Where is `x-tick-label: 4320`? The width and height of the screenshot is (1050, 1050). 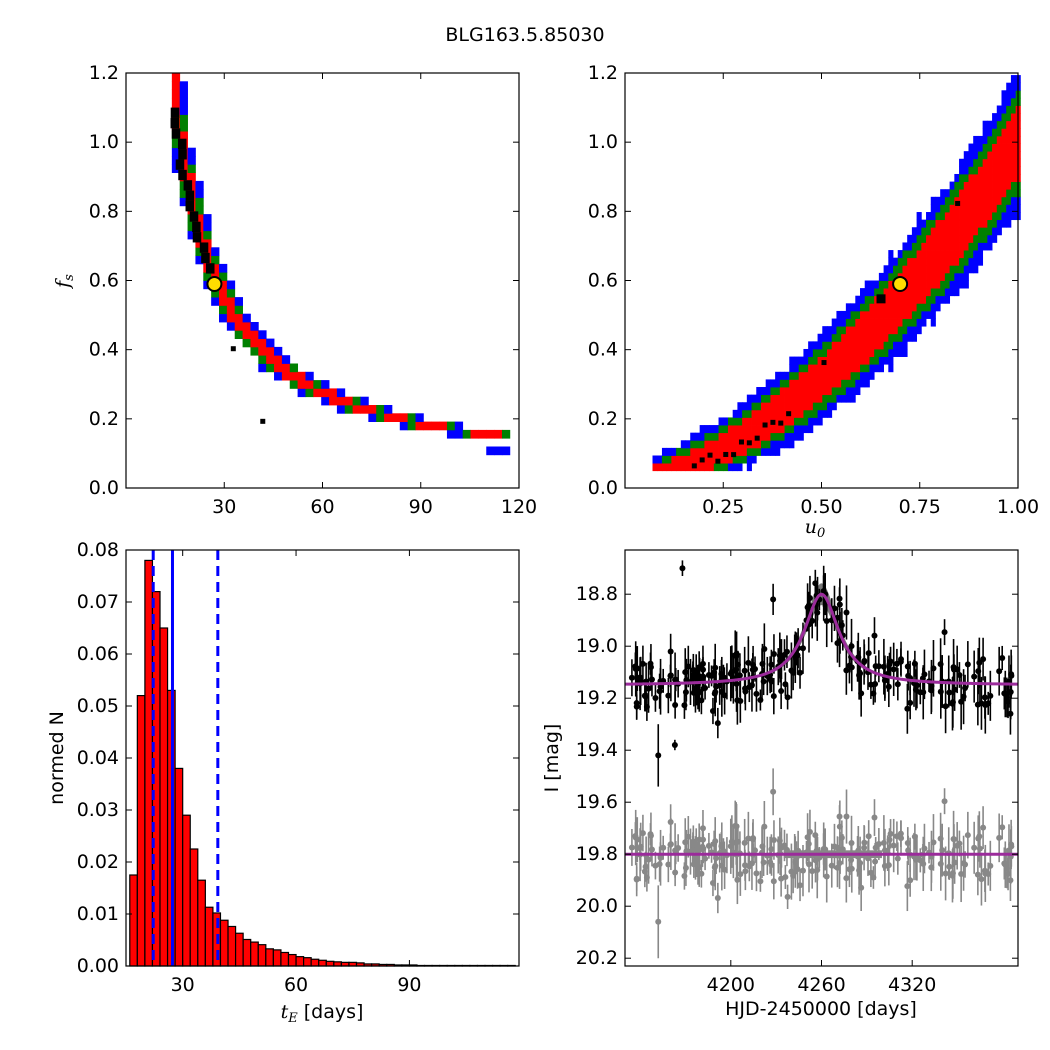
x-tick-label: 4320 is located at coordinates (912, 985).